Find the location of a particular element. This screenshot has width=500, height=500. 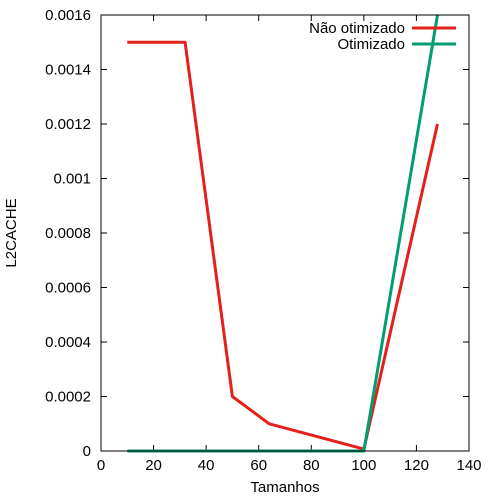

legend-label-otimizado: Otimizado is located at coordinates (371, 44).